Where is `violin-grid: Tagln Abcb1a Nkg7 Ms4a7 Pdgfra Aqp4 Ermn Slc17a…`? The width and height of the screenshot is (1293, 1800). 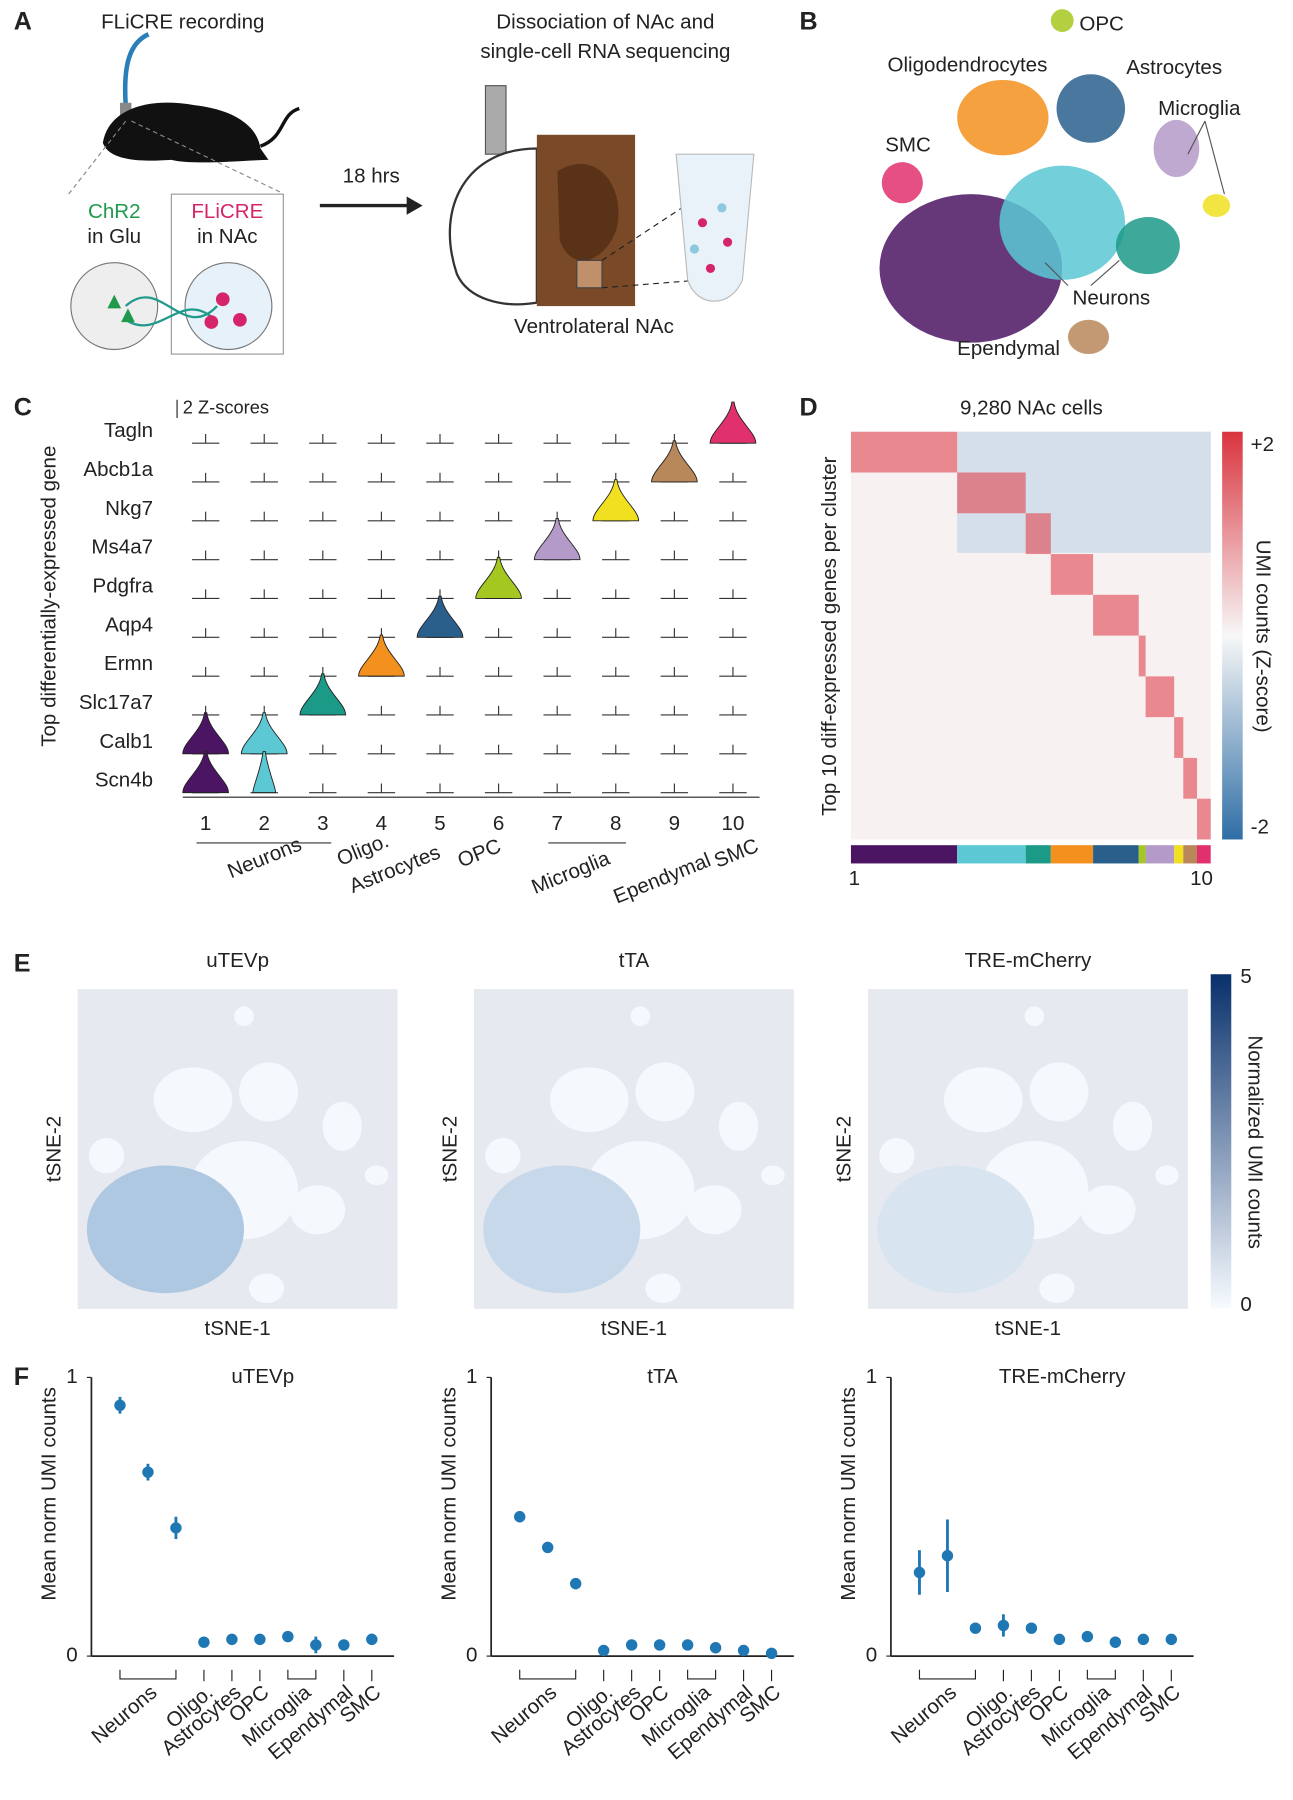 violin-grid: Tagln Abcb1a Nkg7 Ms4a7 Pdgfra Aqp4 Ermn Slc17a… is located at coordinates (420, 655).